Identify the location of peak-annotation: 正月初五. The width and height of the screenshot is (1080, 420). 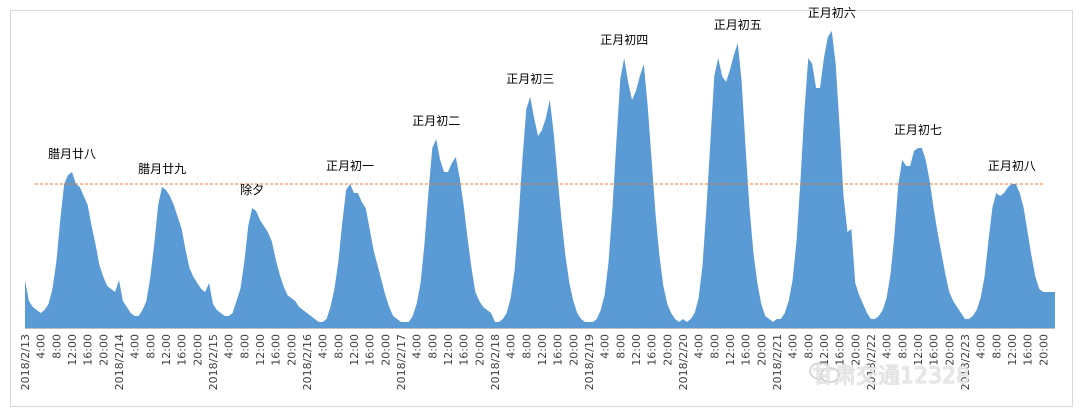
(738, 25).